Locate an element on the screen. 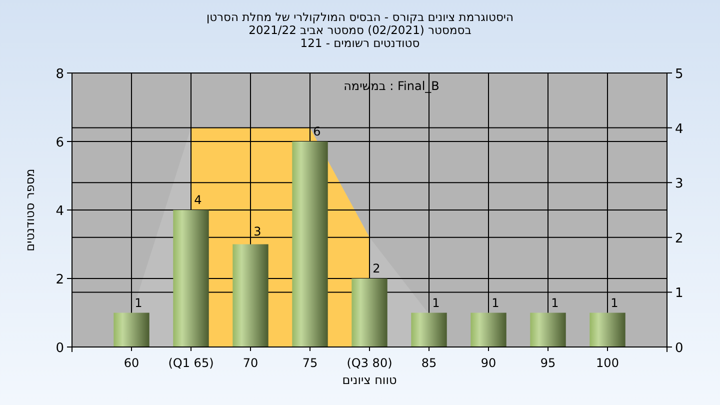  y-tick-label: 2 is located at coordinates (60, 280).